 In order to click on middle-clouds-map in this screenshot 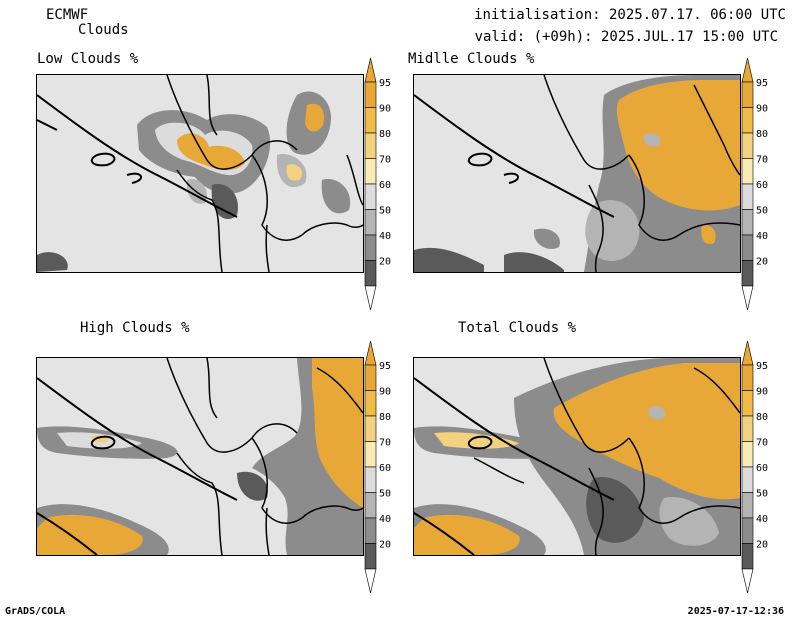, I will do `click(577, 173)`.